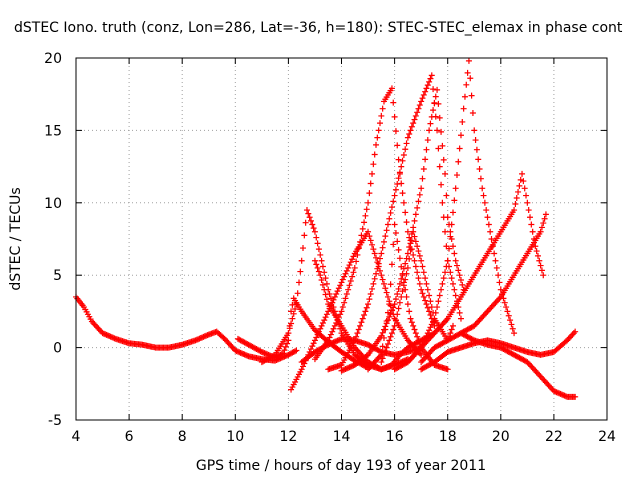 The width and height of the screenshot is (640, 480). What do you see at coordinates (53, 204) in the screenshot?
I see `y-tick-label: 10` at bounding box center [53, 204].